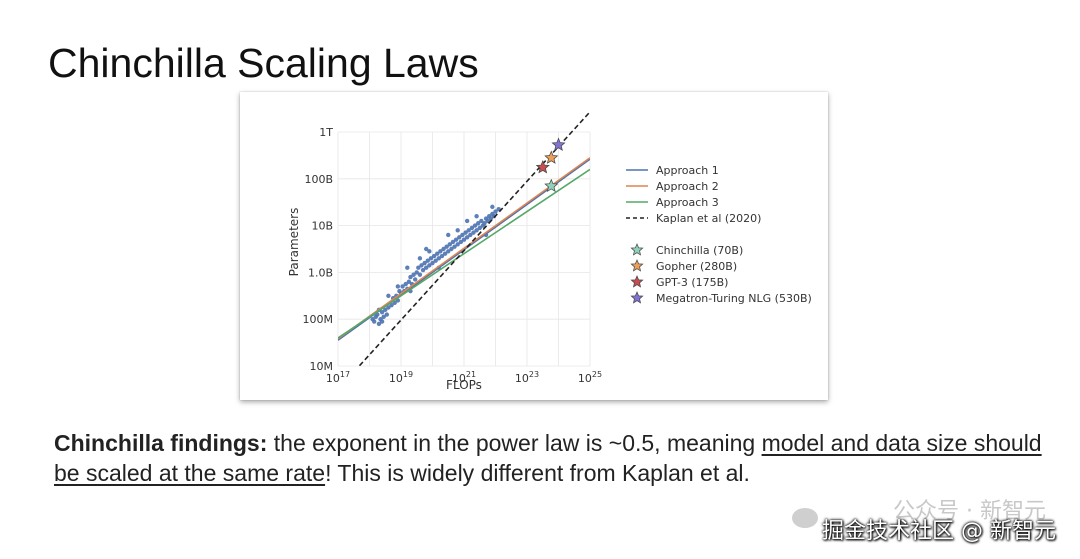 This screenshot has width=1080, height=559. Describe the element at coordinates (464, 377) in the screenshot. I see `x-tick-label: 1021` at that location.